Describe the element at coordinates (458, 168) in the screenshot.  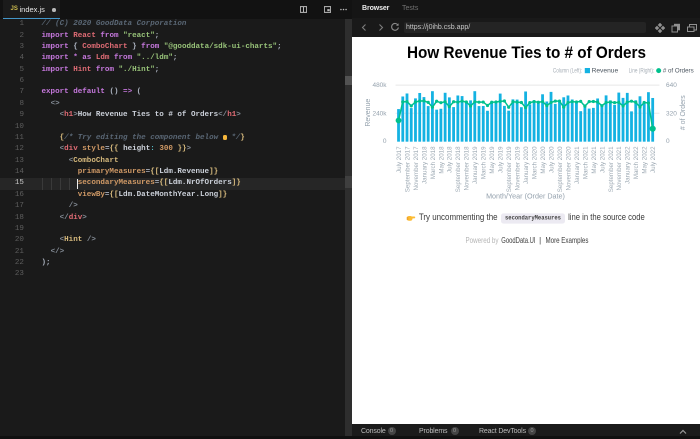
I see `svg-text: September 2018` at that location.